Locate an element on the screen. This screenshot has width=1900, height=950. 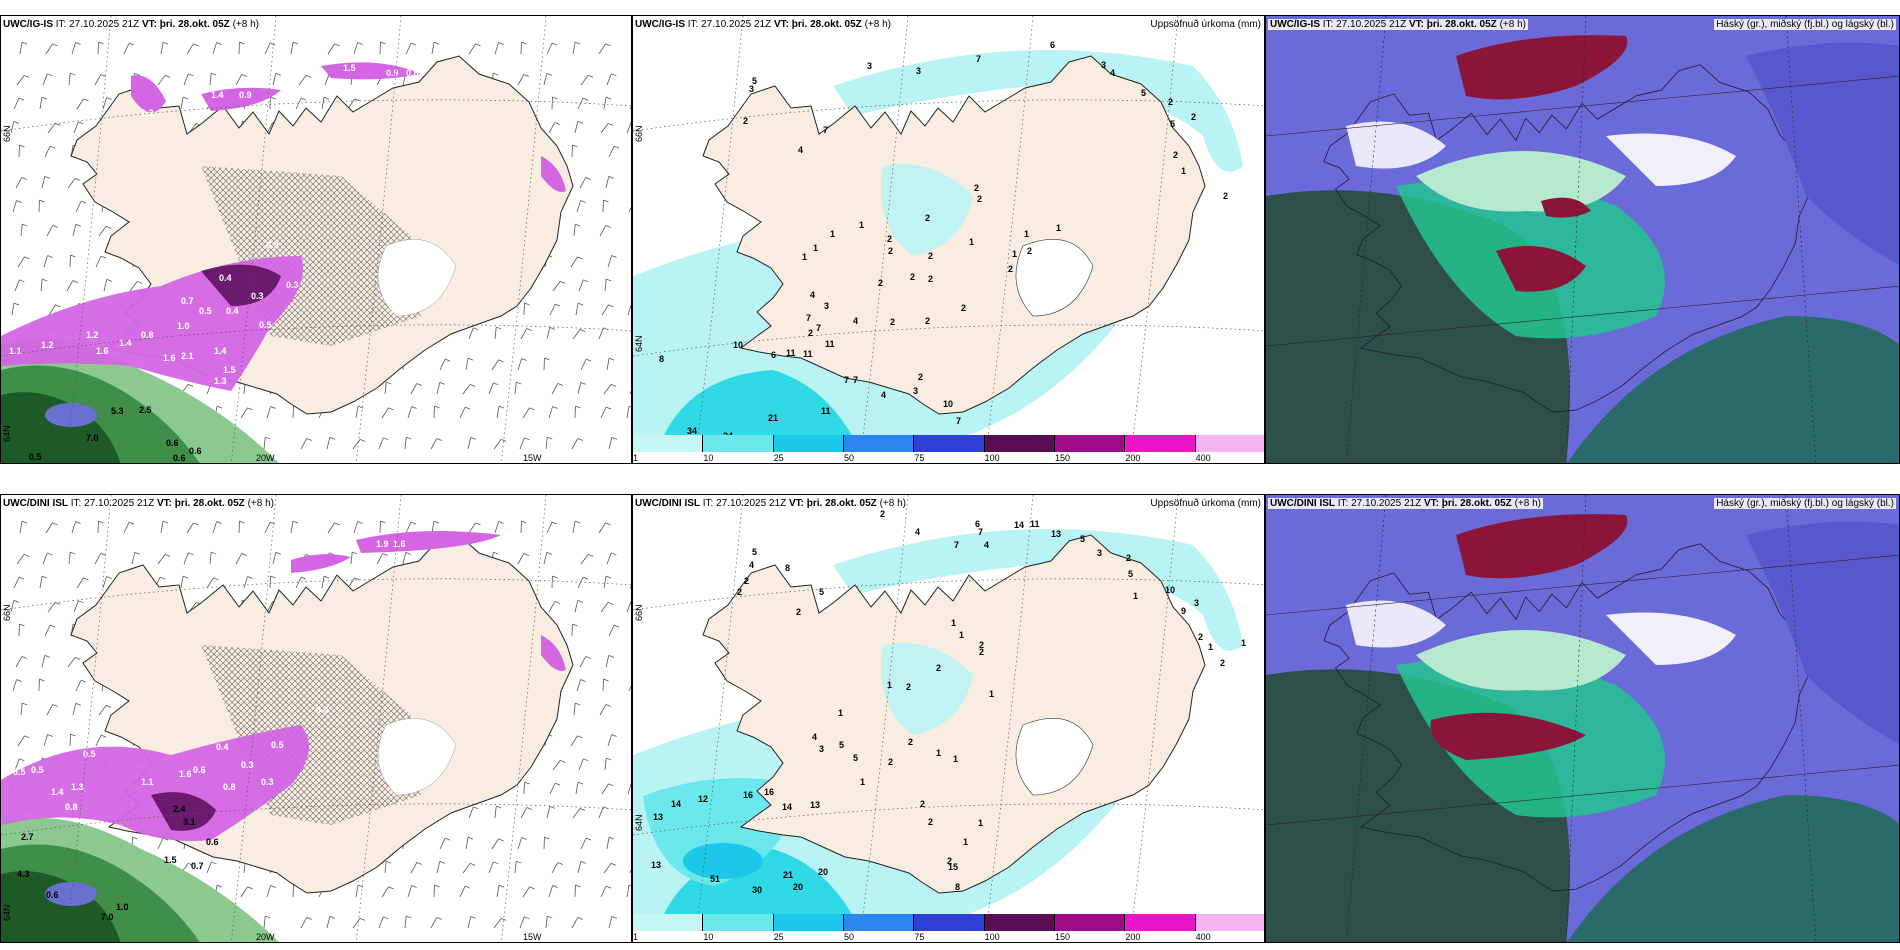
accum-value-label: 8 is located at coordinates (787, 568).